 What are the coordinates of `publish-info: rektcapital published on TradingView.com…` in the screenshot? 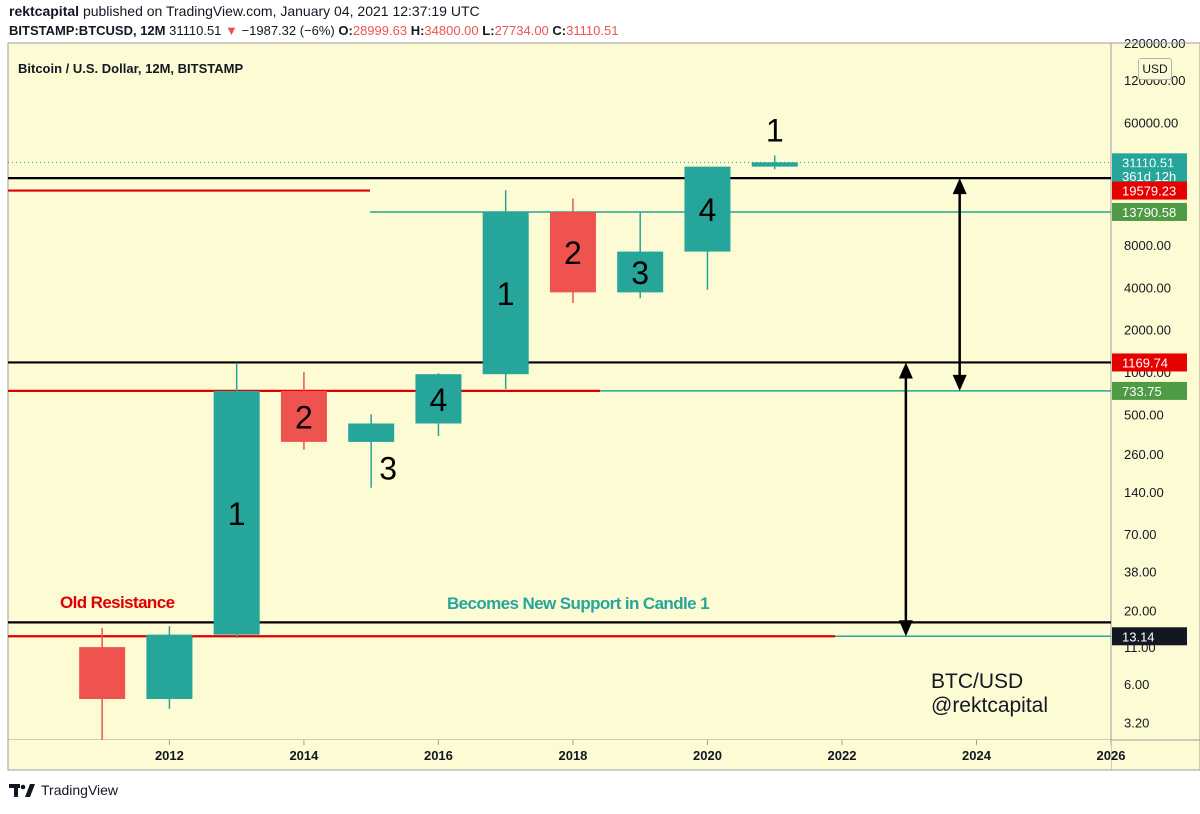 It's located at (244, 11).